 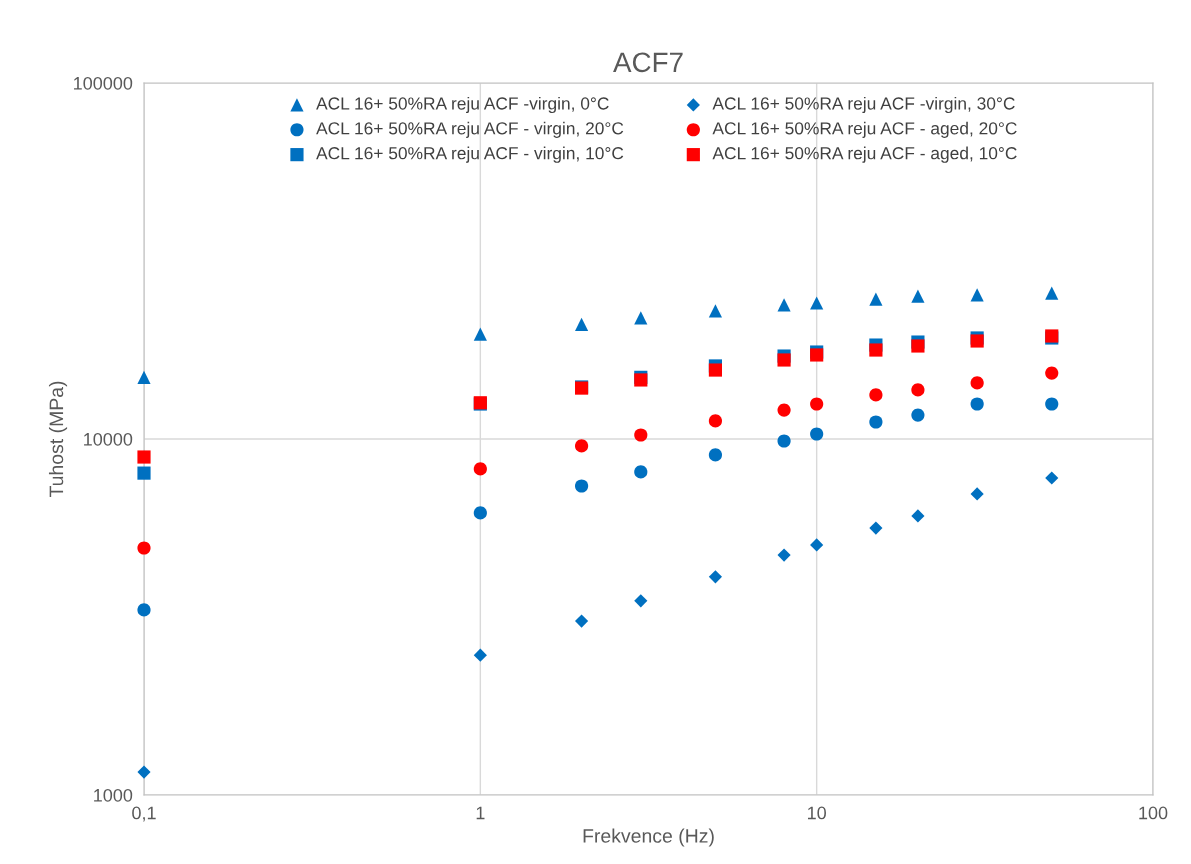 I want to click on legend-label: ACL 16+ 50%RA reju ACF - aged, 20°C, so click(x=864, y=129).